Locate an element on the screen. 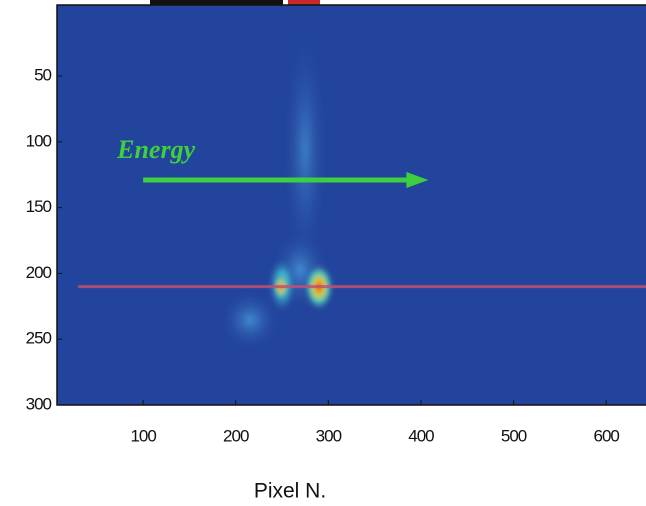  x-tick-label: 100 is located at coordinates (143, 435).